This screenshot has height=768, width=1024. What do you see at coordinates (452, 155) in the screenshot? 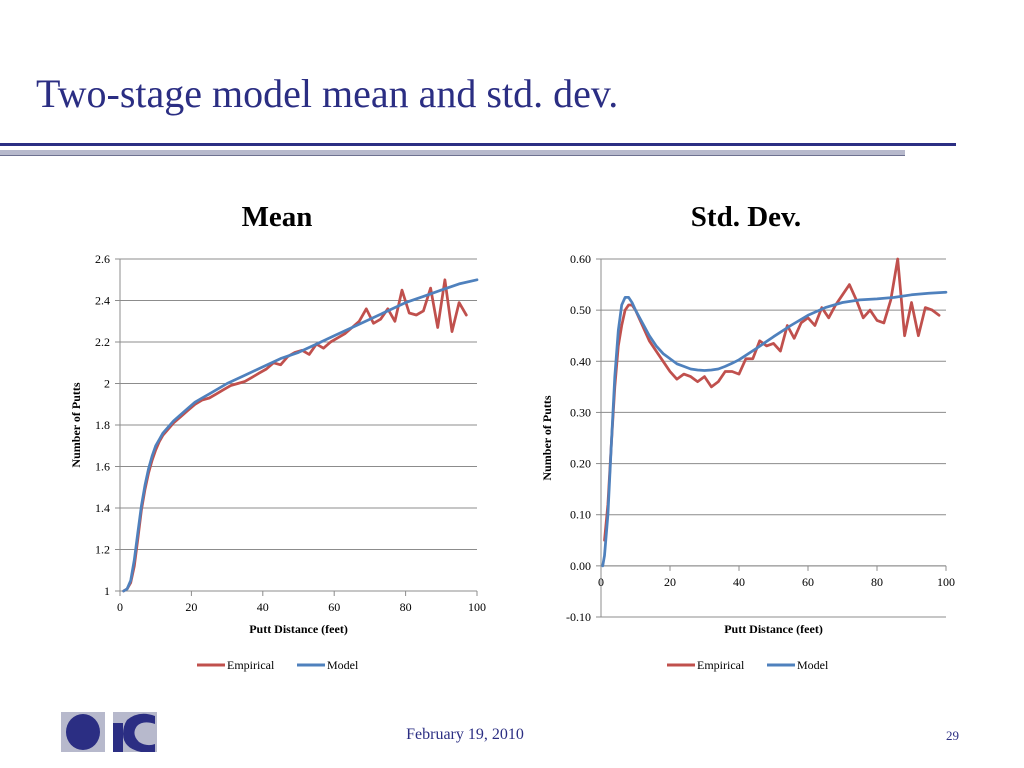
I see `title-divider-line` at bounding box center [452, 155].